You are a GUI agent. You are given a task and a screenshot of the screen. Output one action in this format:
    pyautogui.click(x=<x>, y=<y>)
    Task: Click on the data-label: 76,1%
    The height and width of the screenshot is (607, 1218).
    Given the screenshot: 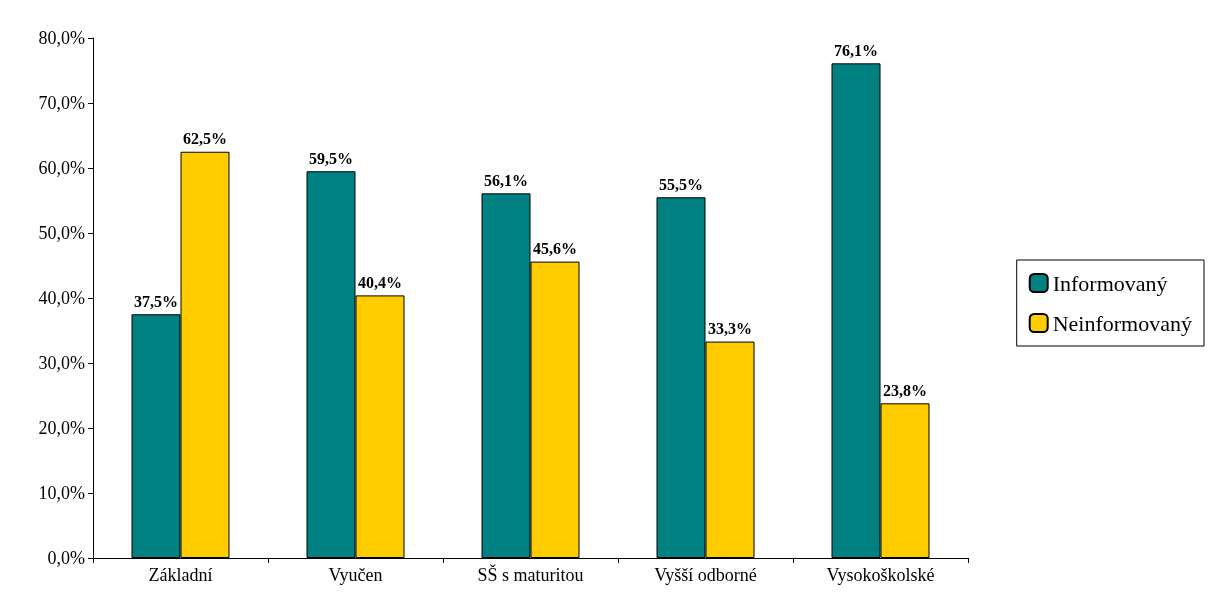 What is the action you would take?
    pyautogui.click(x=856, y=50)
    